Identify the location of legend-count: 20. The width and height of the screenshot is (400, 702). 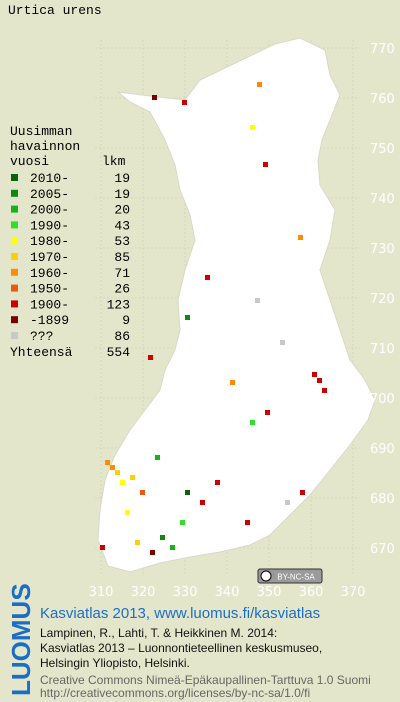
(122, 210).